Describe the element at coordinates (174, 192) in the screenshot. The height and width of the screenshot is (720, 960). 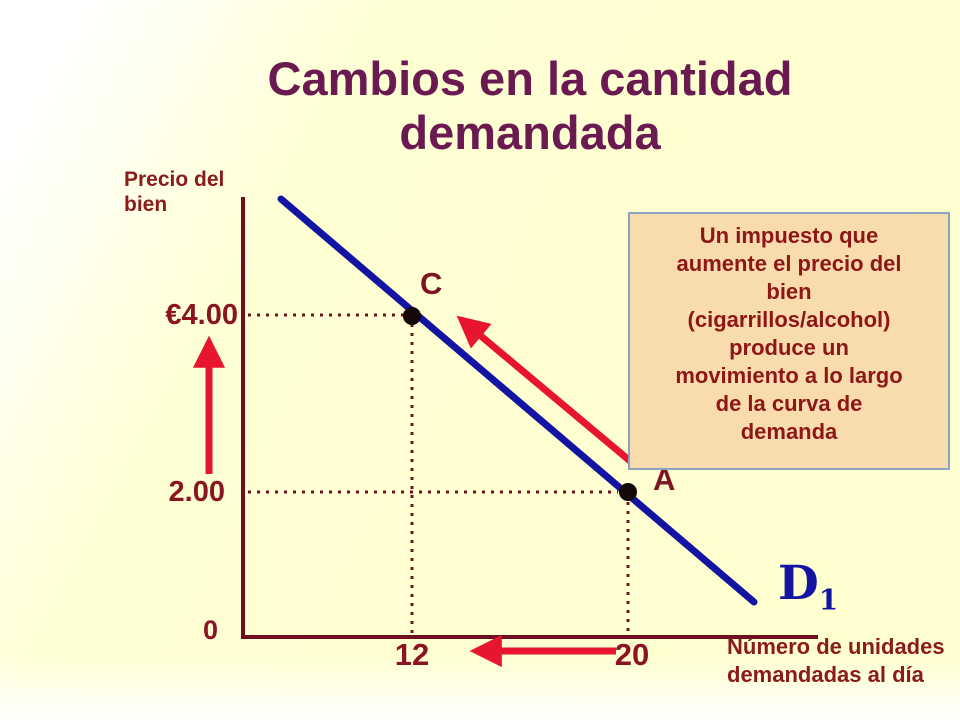
I see `y-axis-label: Precio del bien` at that location.